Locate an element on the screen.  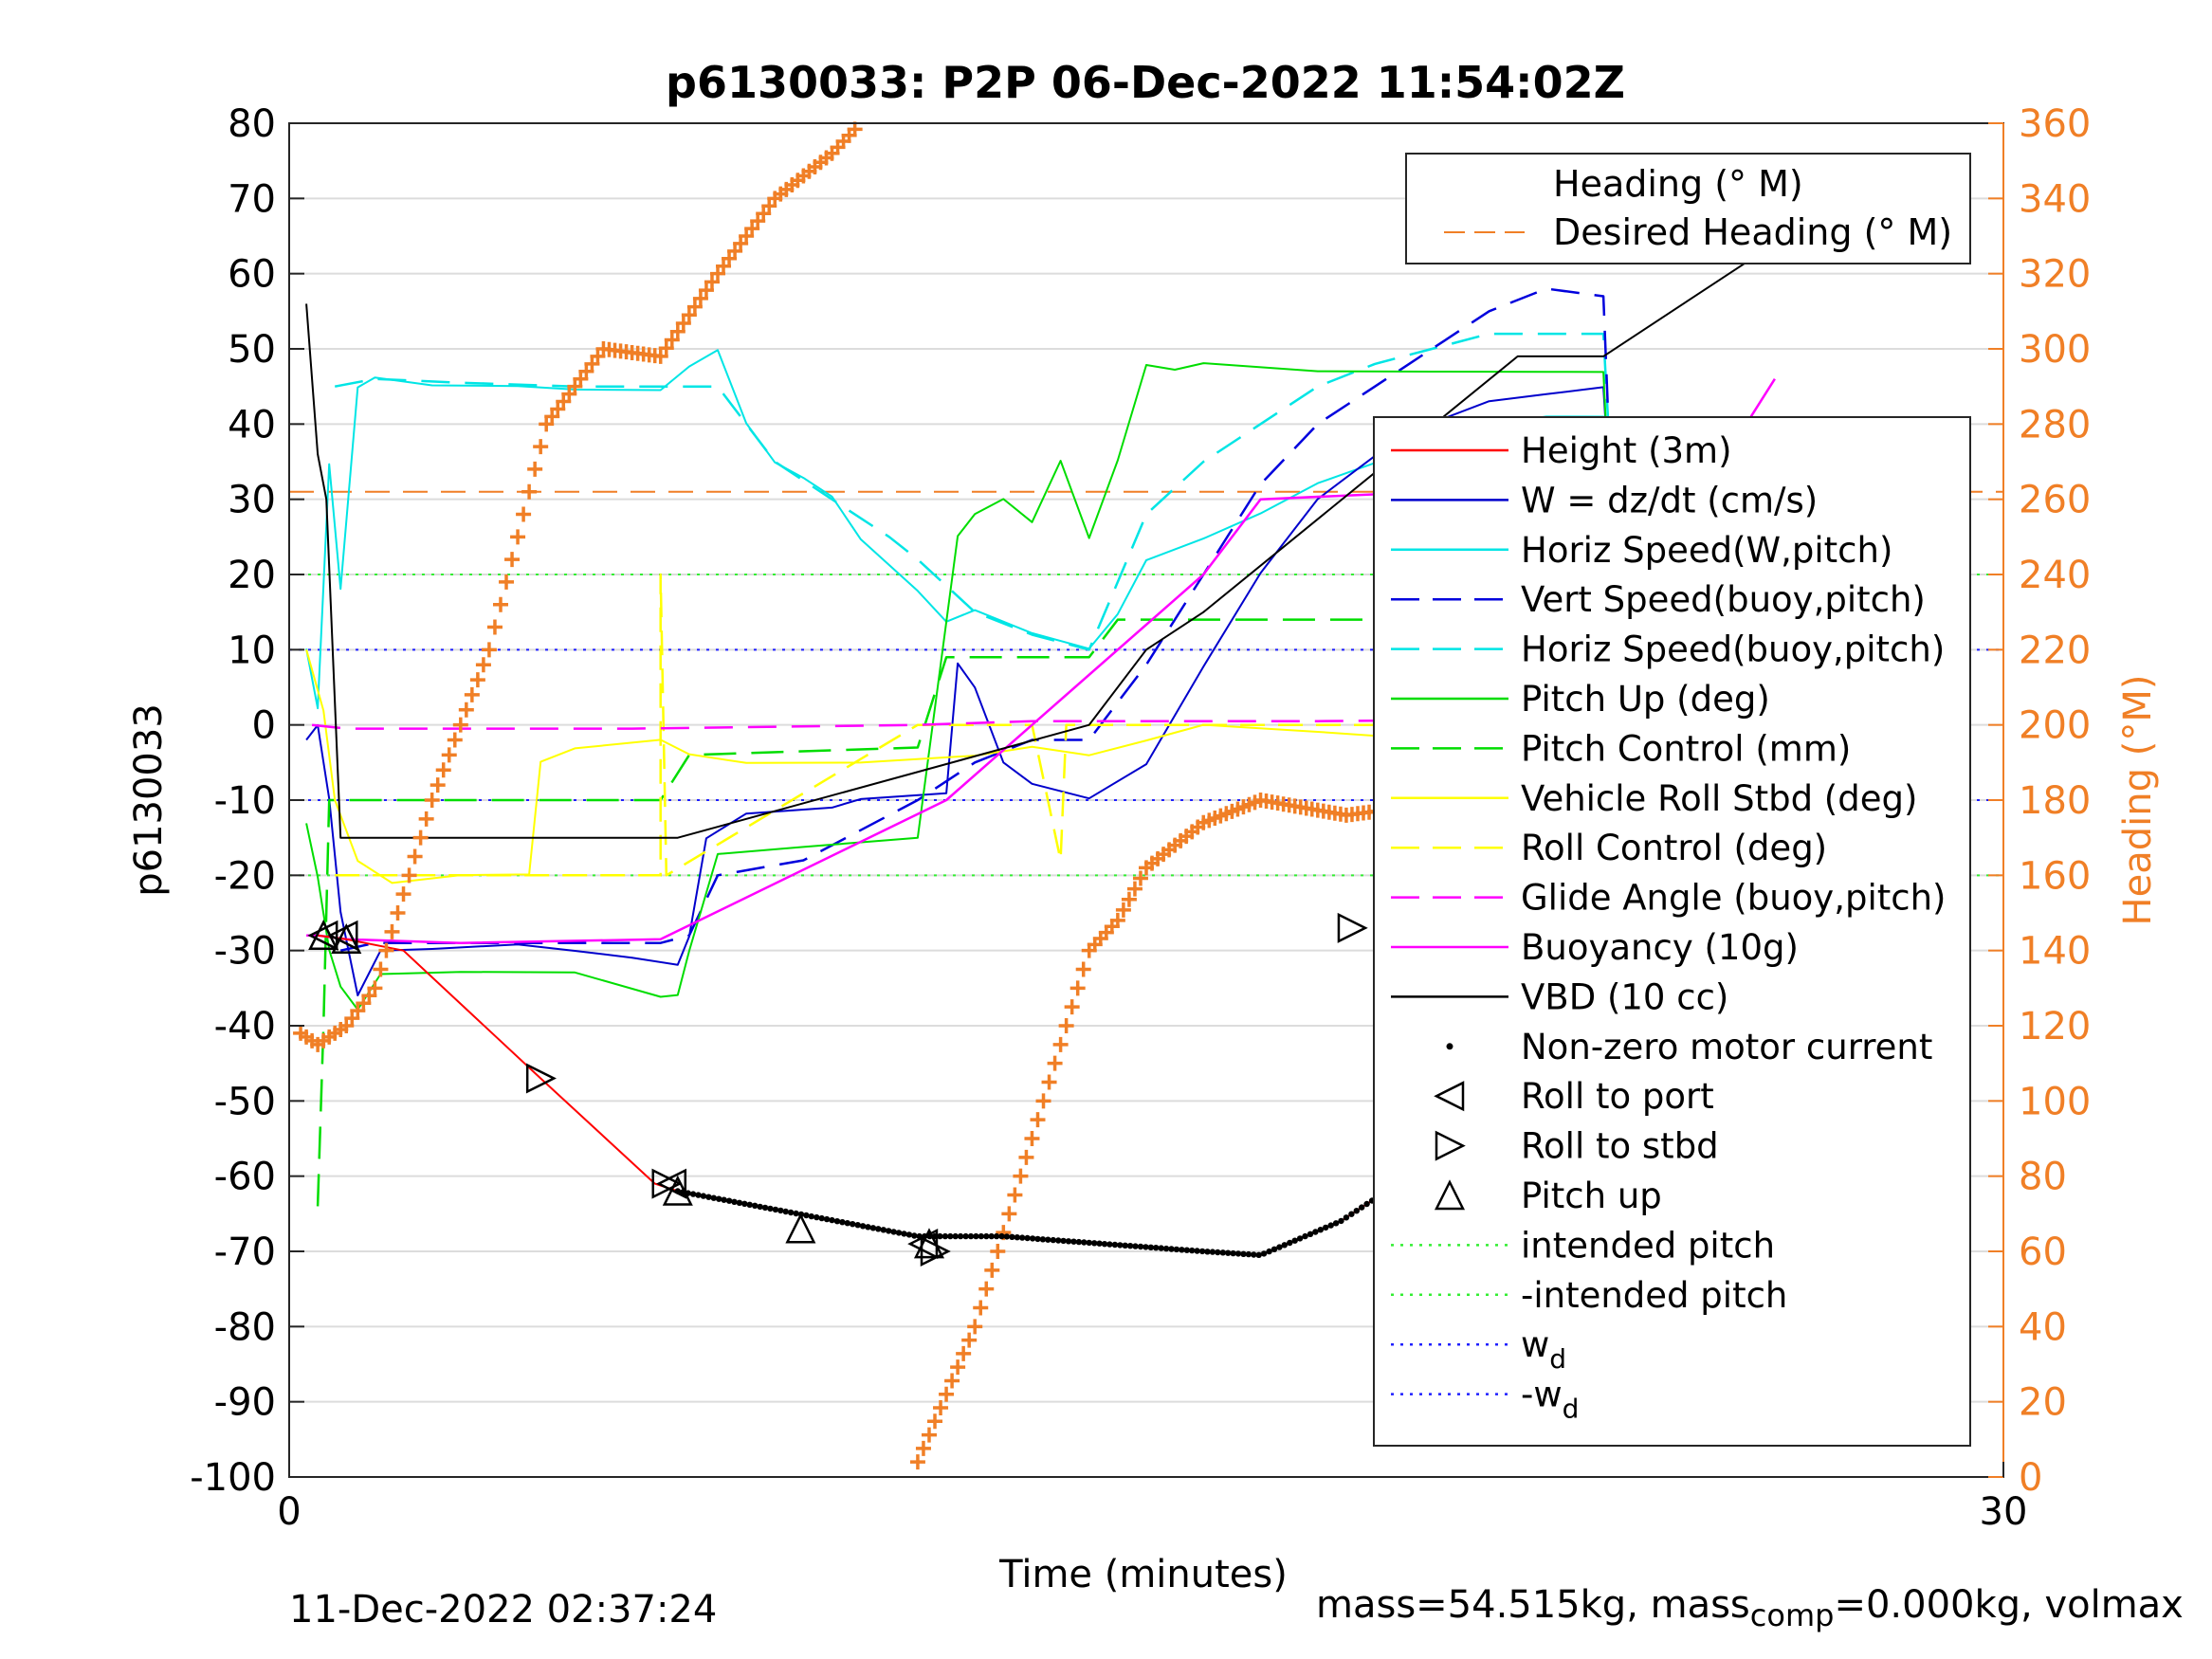
legend-label: Vehicle Roll Stbd (deg) is located at coordinates (1719, 798).